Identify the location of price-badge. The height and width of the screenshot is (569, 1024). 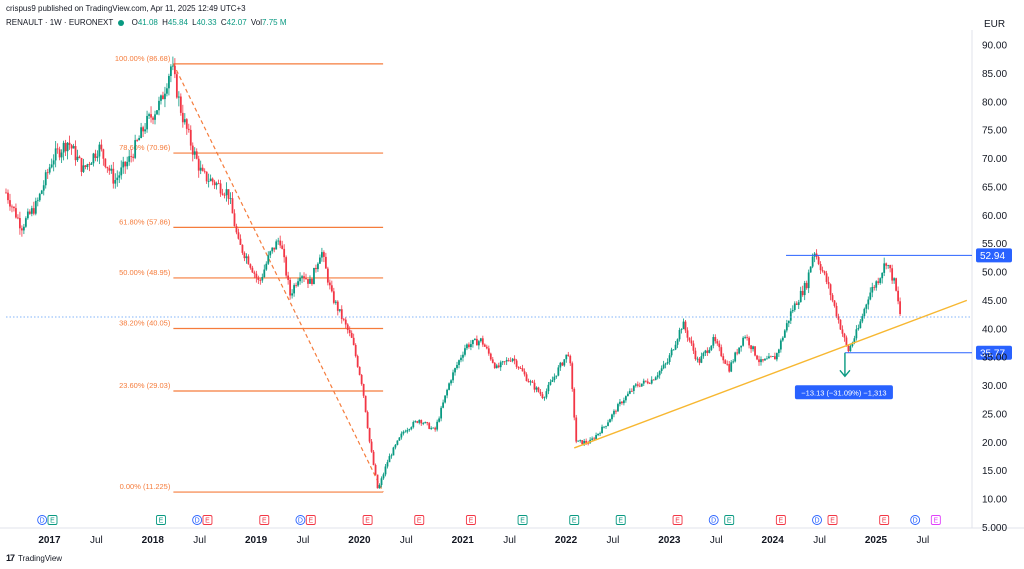
(994, 352).